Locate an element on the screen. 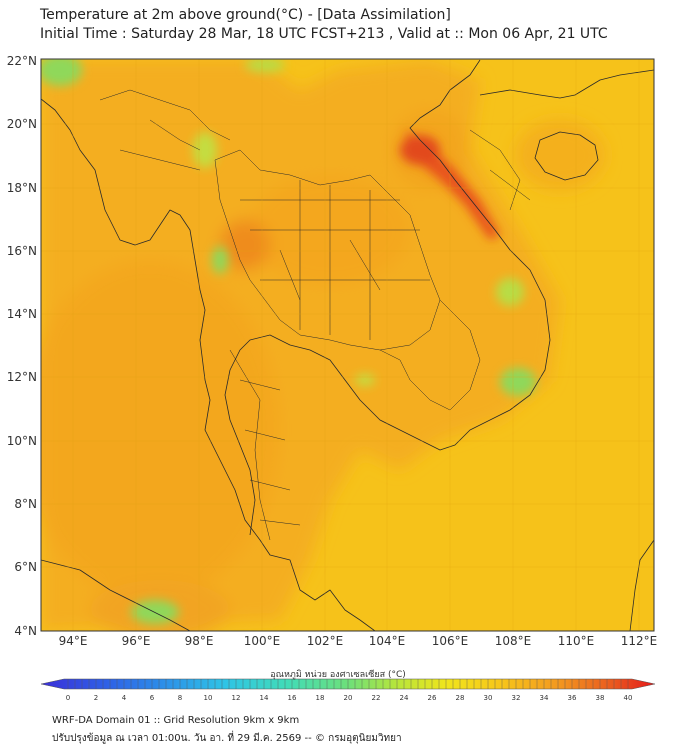  lat-label: 16°N is located at coordinates (22, 251).